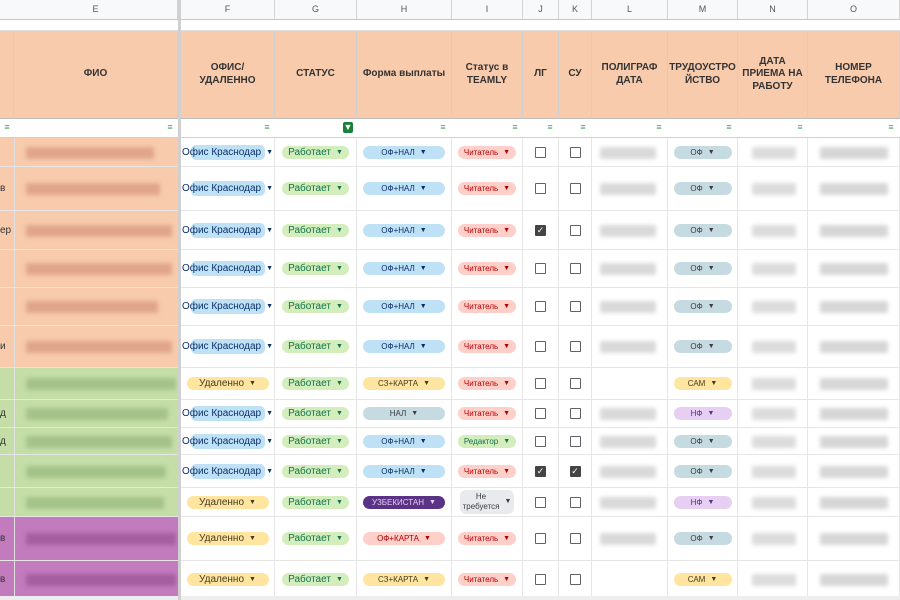  What do you see at coordinates (630, 9) in the screenshot?
I see `column-letter: L` at bounding box center [630, 9].